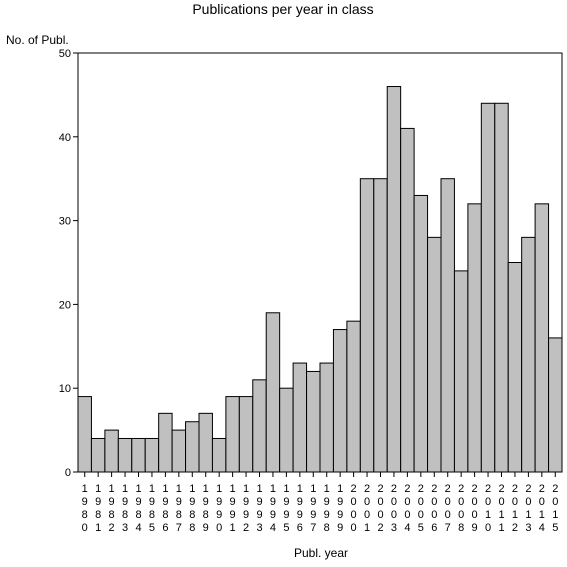  What do you see at coordinates (165, 442) in the screenshot?
I see `bar-1986` at bounding box center [165, 442].